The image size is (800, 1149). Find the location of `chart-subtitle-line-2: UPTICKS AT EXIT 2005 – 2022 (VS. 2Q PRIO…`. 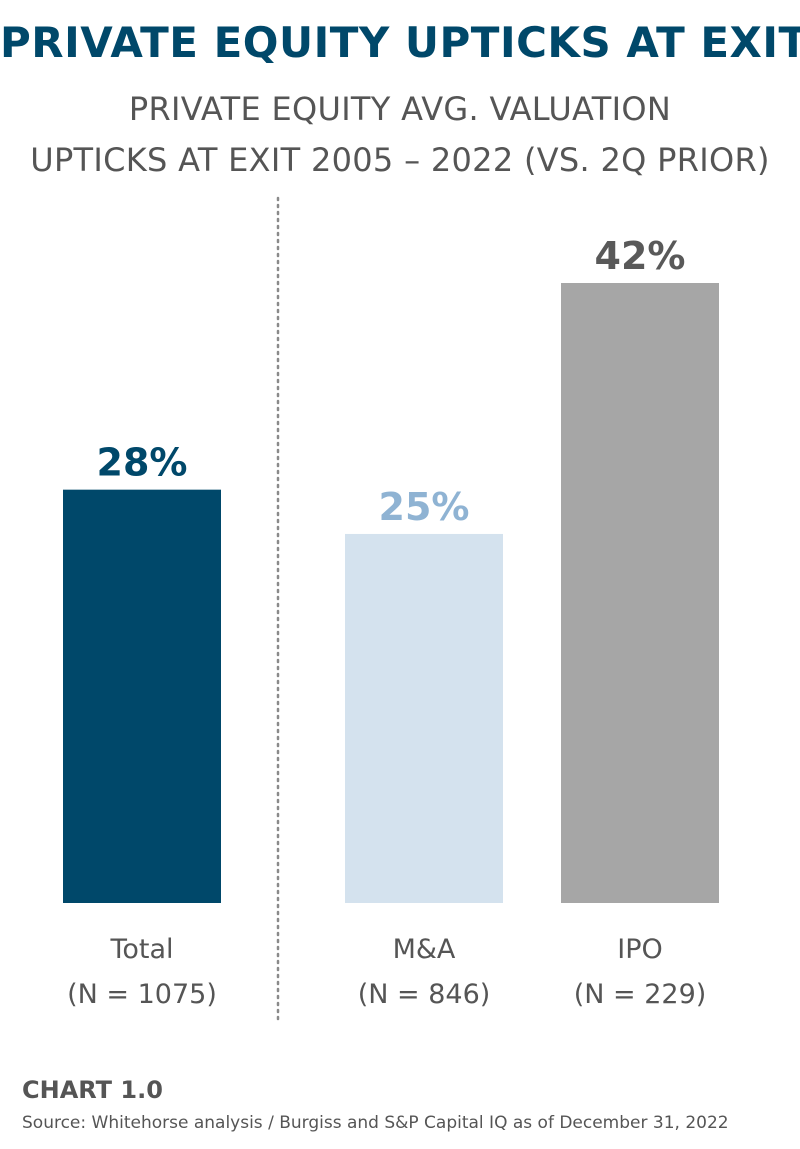

chart-subtitle-line-2: UPTICKS AT EXIT 2005 – 2022 (VS. 2Q PRIO… is located at coordinates (400, 160).